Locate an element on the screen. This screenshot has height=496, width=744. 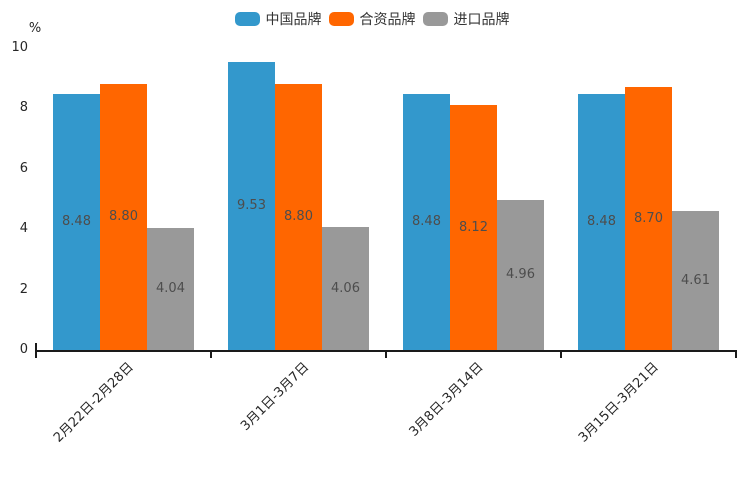
legend: 中国品牌 合资品牌 进口品牌 is located at coordinates (372, 19).